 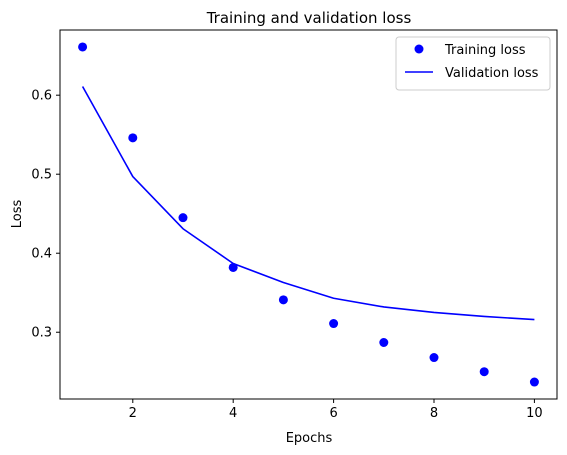 I want to click on x-tick-label: 8, so click(x=434, y=413).